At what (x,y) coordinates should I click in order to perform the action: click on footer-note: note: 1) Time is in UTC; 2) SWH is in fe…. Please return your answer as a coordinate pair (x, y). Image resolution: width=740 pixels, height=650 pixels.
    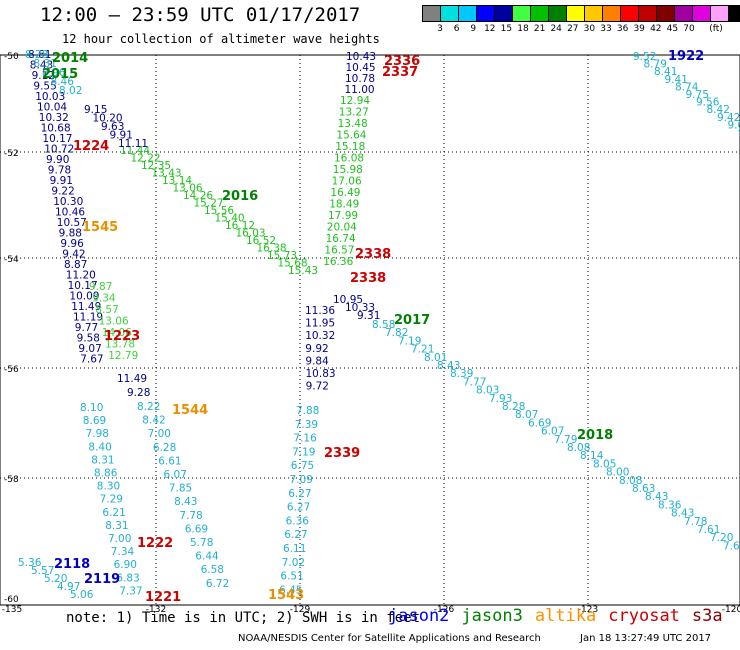
    Looking at the image, I should click on (243, 618).